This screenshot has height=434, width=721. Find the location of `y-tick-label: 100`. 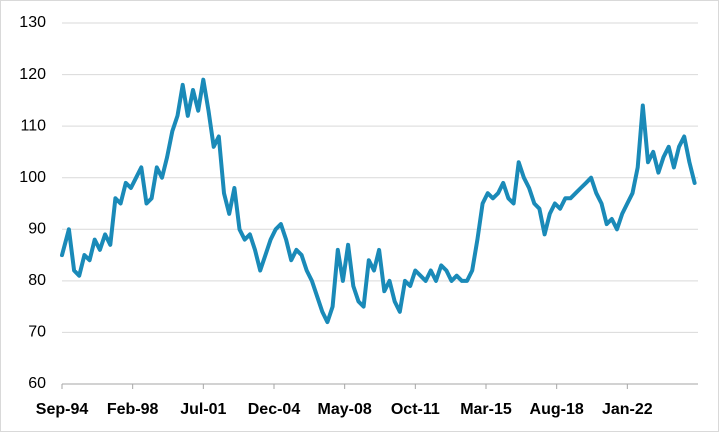

y-tick-label: 100 is located at coordinates (32, 177).